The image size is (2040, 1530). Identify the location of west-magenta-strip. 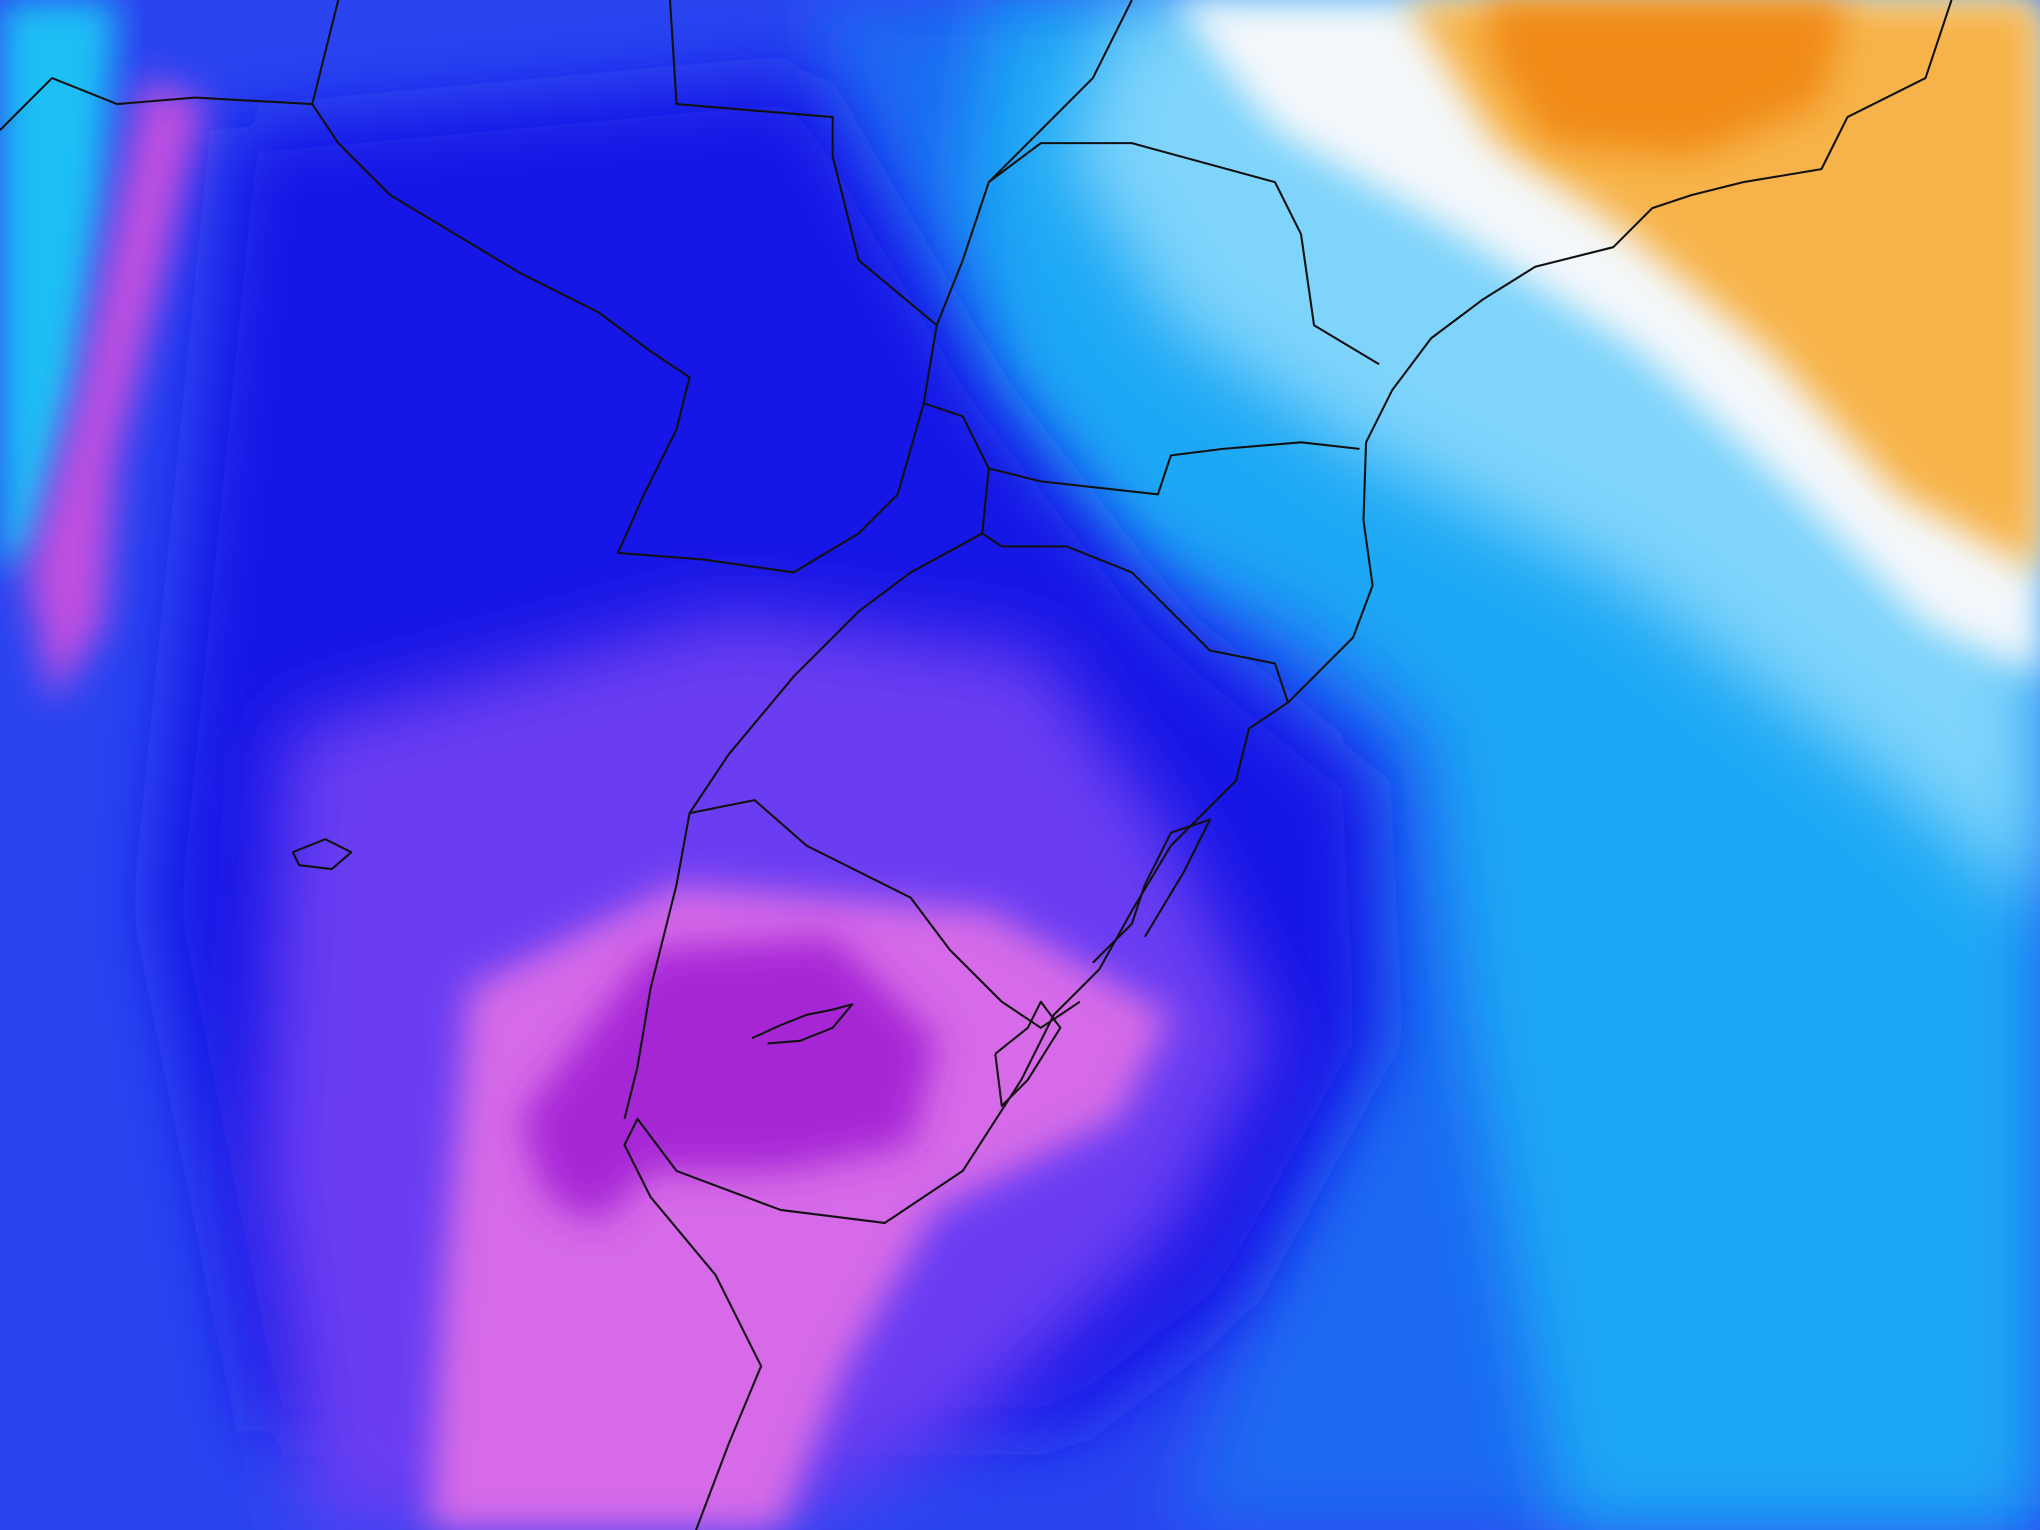
(117, 390).